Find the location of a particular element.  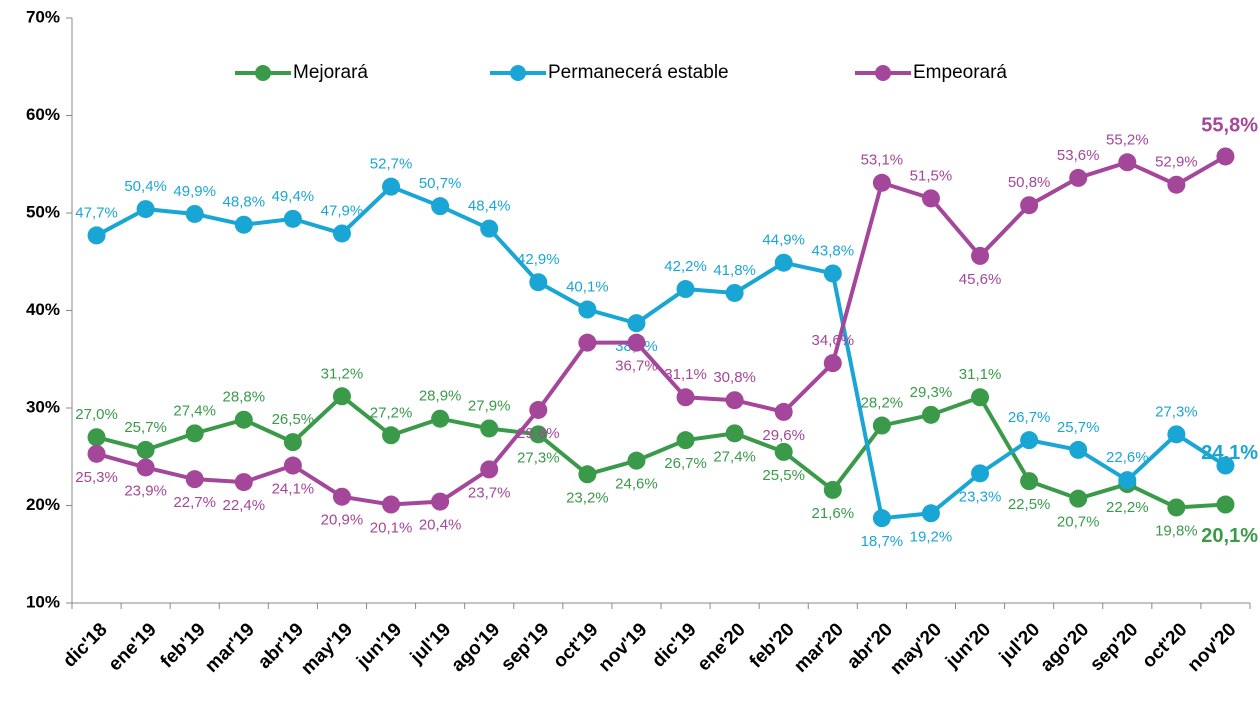

value-label: 20,4% is located at coordinates (440, 525).